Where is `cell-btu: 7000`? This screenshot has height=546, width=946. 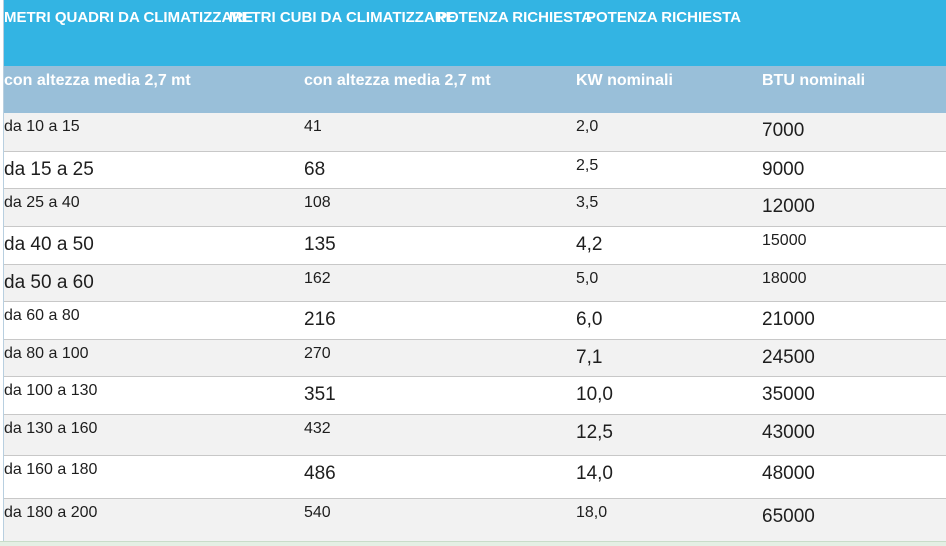 cell-btu: 7000 is located at coordinates (783, 130).